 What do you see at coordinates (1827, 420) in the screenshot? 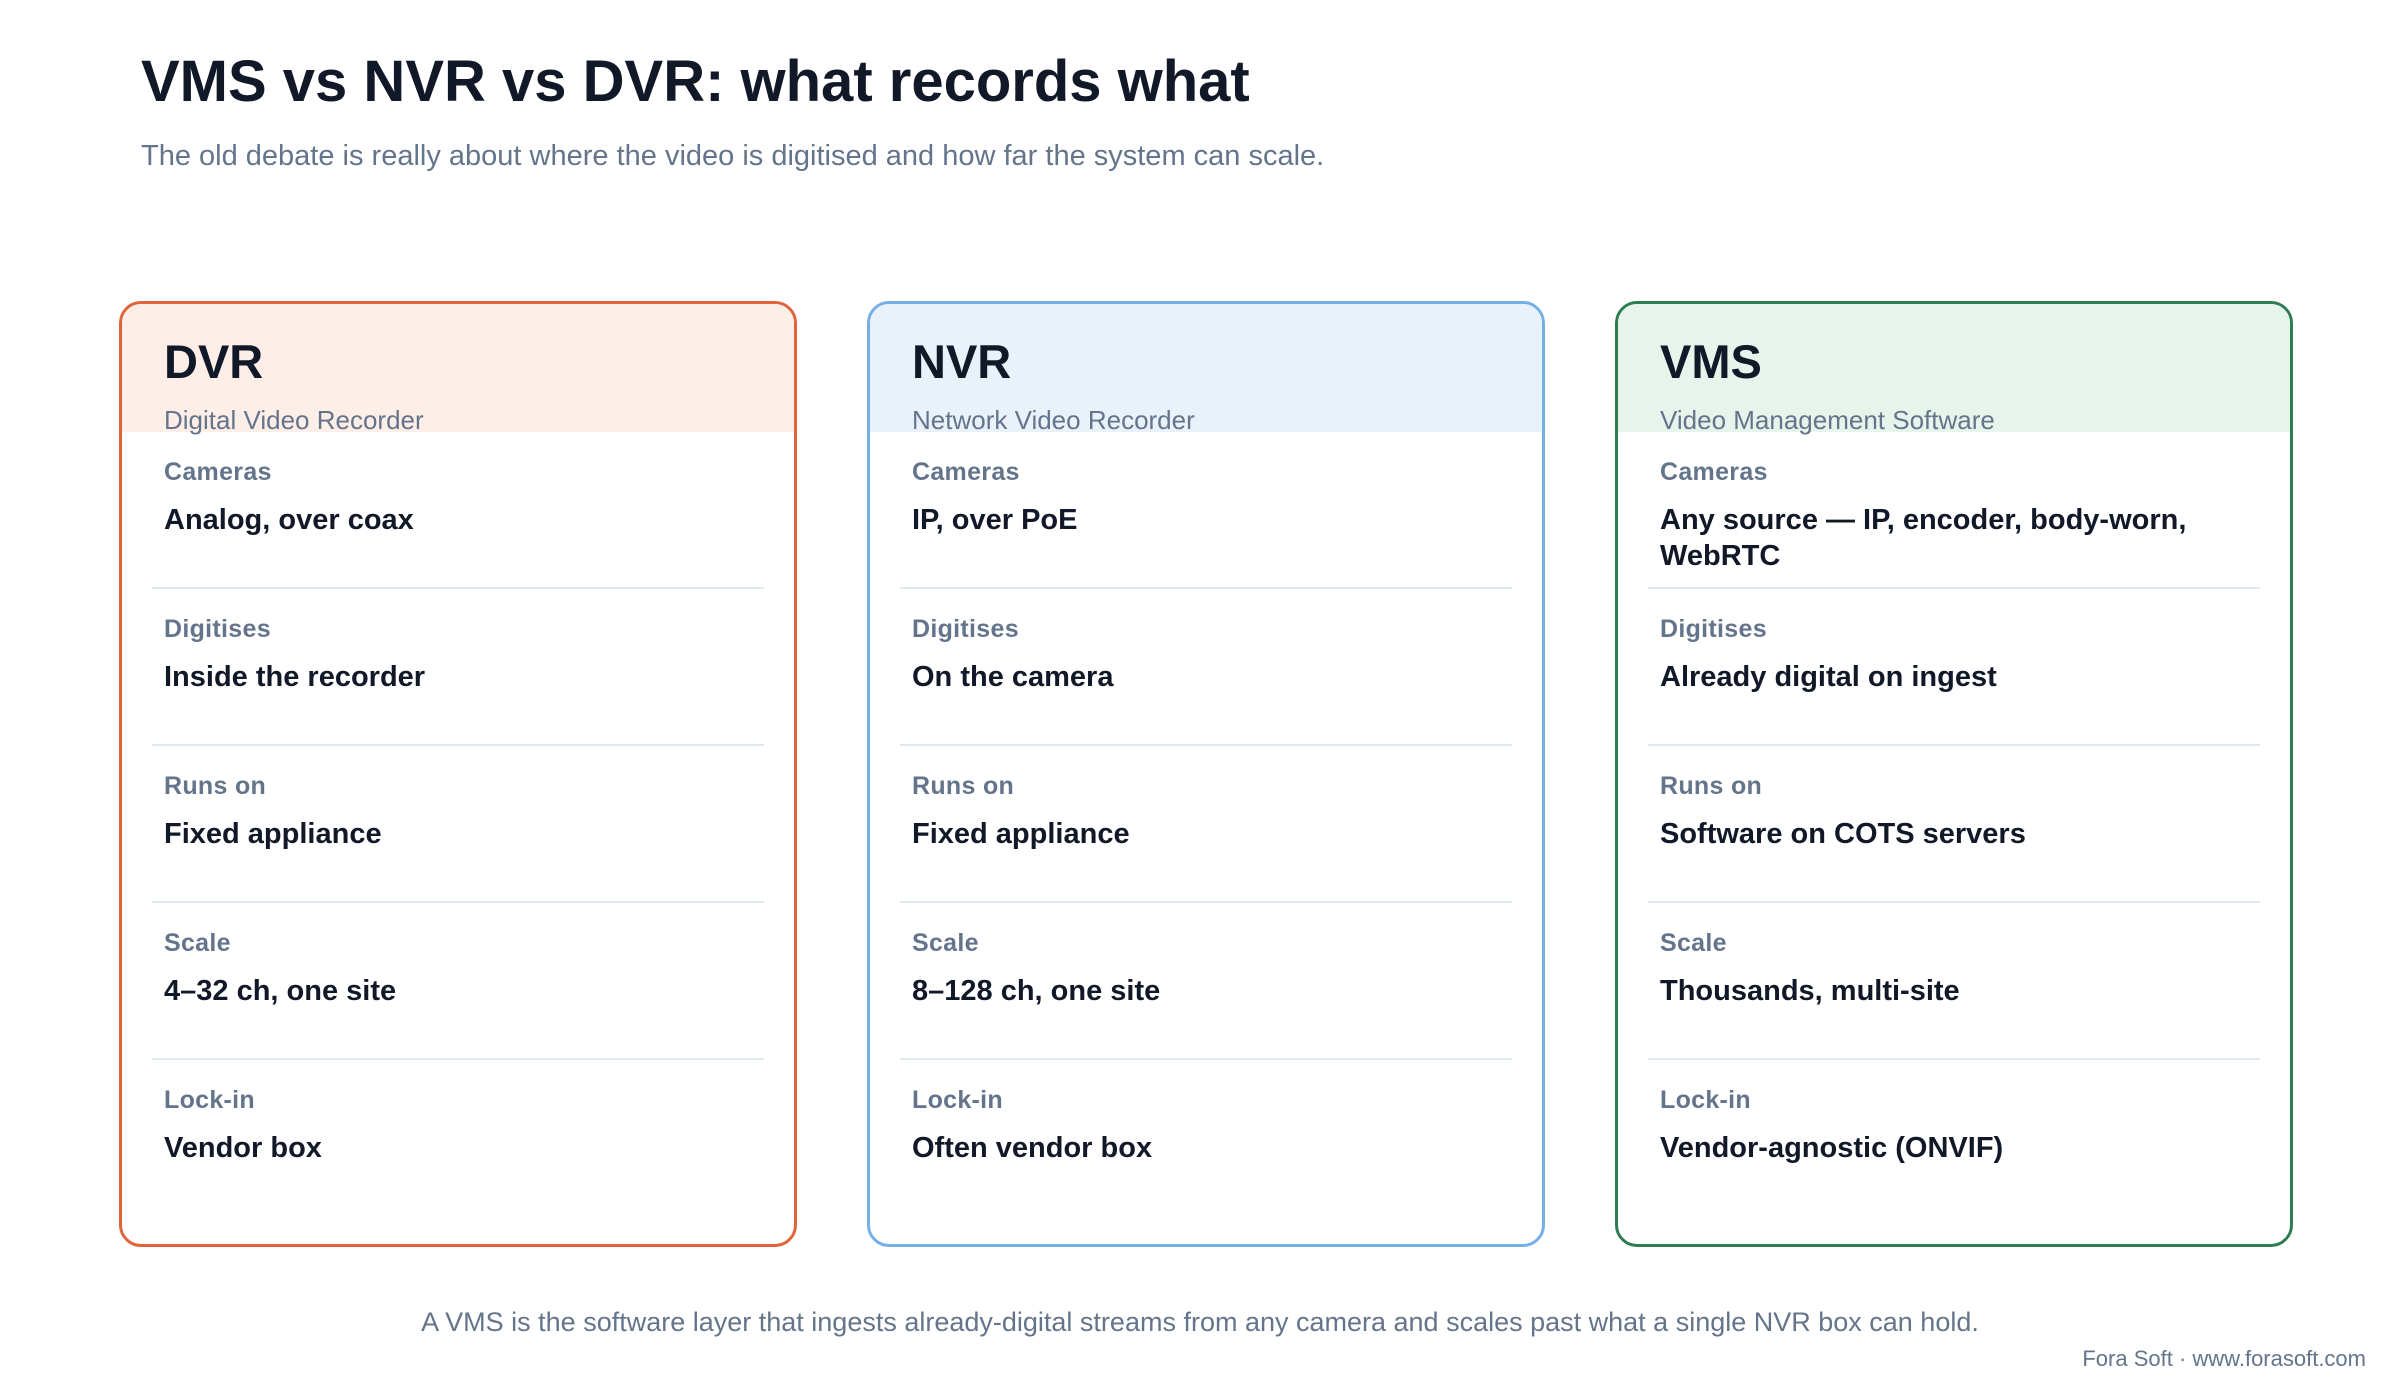
I see `card-subtitle: Video Management Software` at bounding box center [1827, 420].